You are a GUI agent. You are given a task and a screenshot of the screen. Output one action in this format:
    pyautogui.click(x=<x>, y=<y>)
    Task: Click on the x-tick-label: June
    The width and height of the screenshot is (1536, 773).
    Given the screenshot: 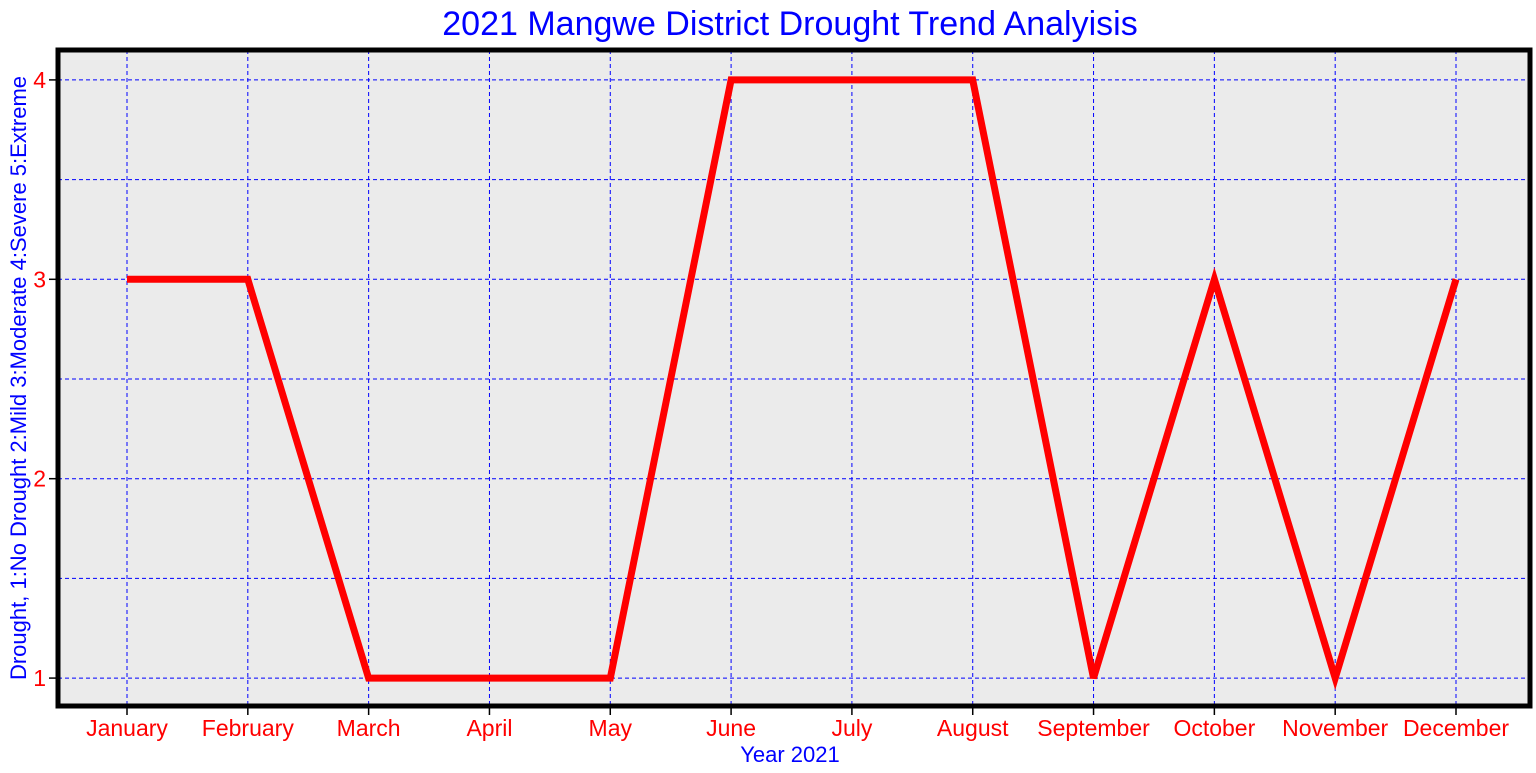 What is the action you would take?
    pyautogui.click(x=731, y=728)
    